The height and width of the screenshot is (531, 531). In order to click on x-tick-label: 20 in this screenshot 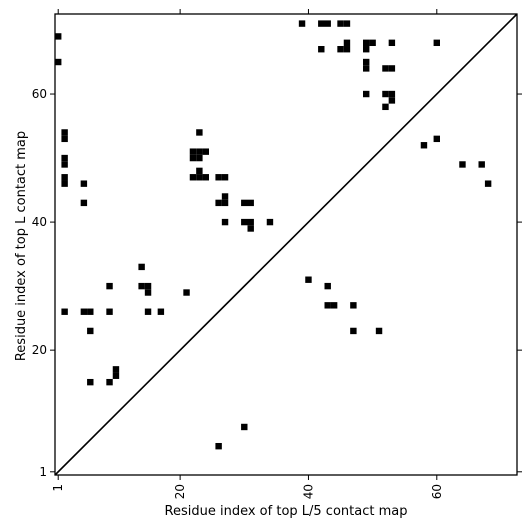, I will do `click(180, 491)`.